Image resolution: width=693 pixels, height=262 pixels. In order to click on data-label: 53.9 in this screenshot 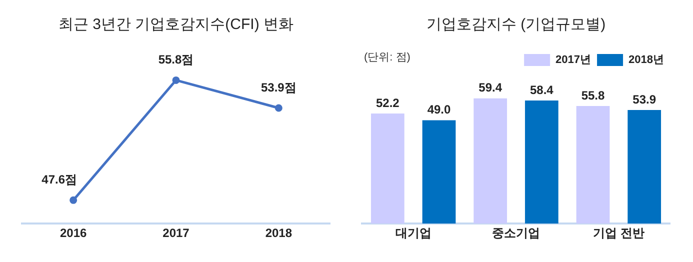, I will do `click(644, 99)`.